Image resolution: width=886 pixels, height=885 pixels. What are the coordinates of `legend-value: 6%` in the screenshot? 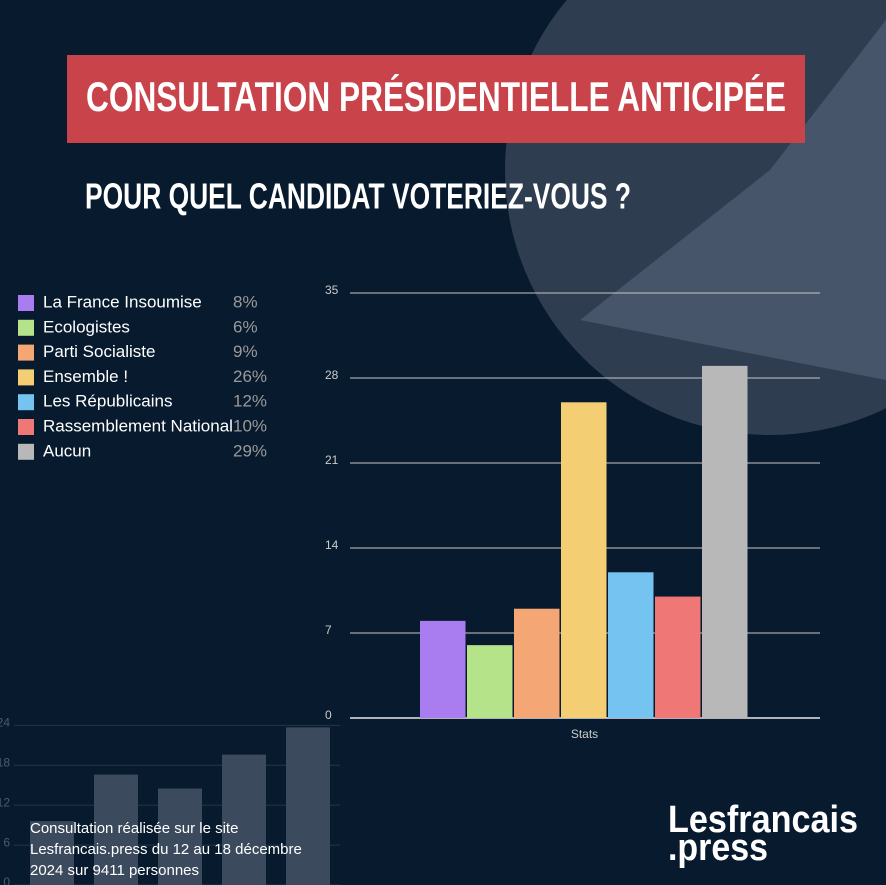 It's located at (245, 326).